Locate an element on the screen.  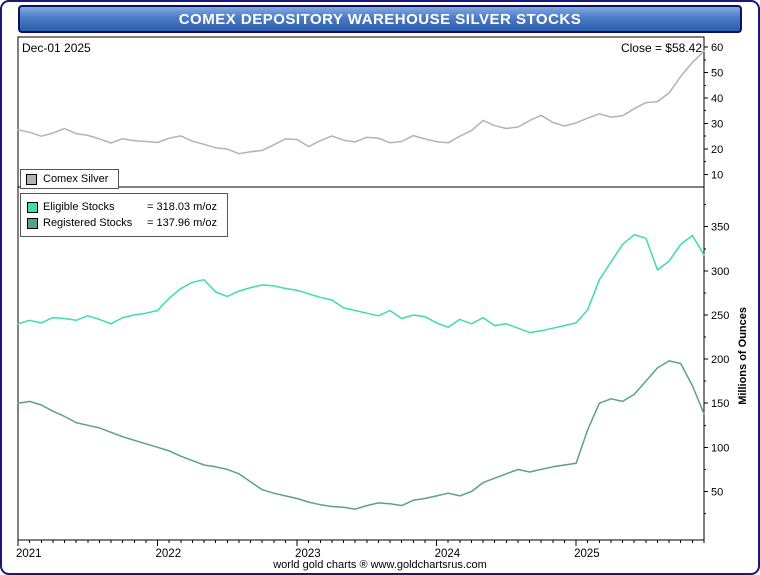
y-tick-label: 10 is located at coordinates (717, 175).